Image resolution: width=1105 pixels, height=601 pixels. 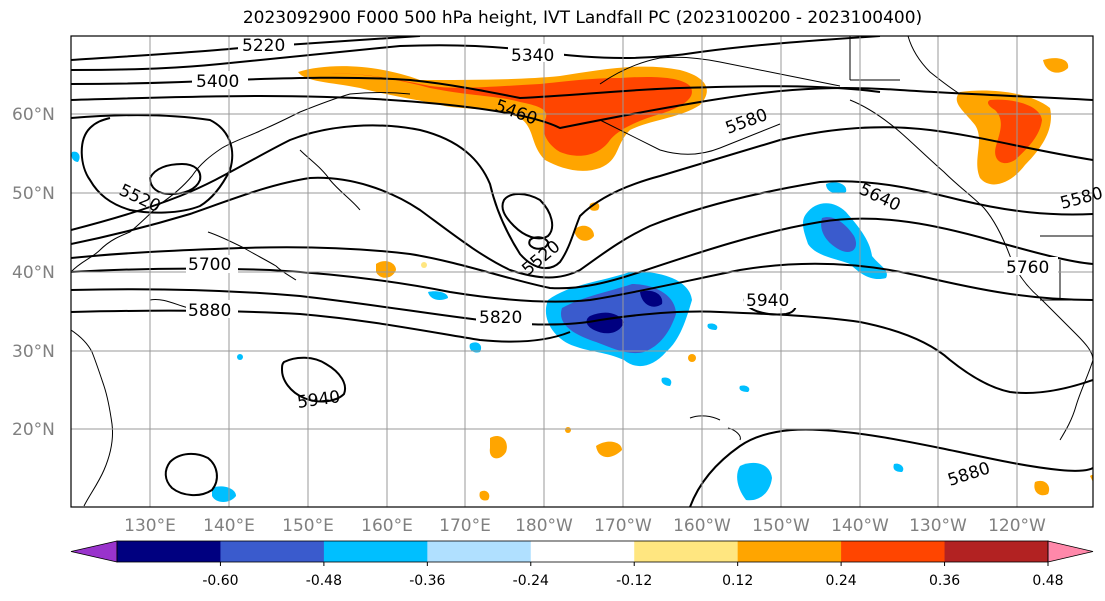 What do you see at coordinates (33, 430) in the screenshot?
I see `lat-label: 20°N` at bounding box center [33, 430].